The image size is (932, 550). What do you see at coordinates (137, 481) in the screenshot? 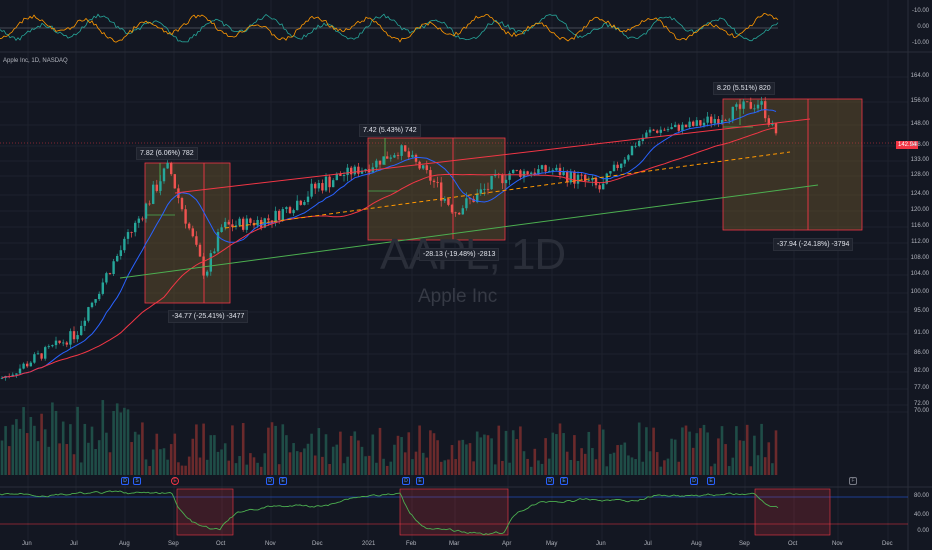
I see `split-icon: S` at bounding box center [137, 481].